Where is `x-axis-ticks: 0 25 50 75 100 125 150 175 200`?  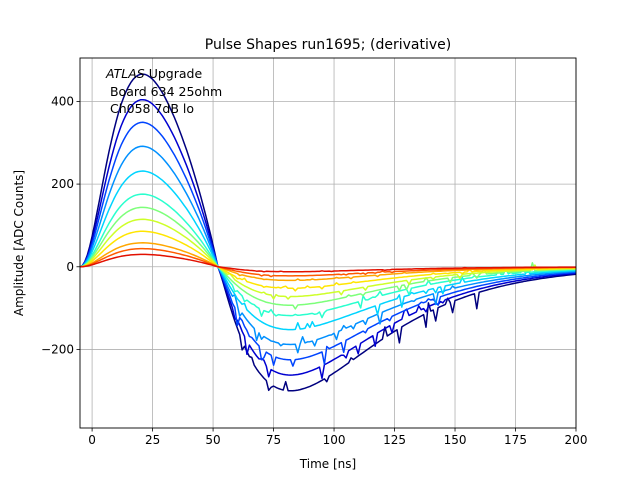
x-axis-ticks: 0 25 50 75 100 125 150 175 200 is located at coordinates (337, 437).